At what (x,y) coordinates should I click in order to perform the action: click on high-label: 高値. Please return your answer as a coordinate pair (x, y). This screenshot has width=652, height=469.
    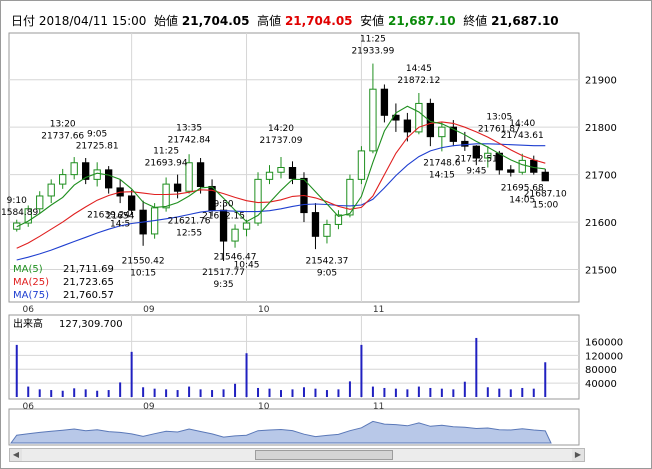
    Looking at the image, I should click on (269, 21).